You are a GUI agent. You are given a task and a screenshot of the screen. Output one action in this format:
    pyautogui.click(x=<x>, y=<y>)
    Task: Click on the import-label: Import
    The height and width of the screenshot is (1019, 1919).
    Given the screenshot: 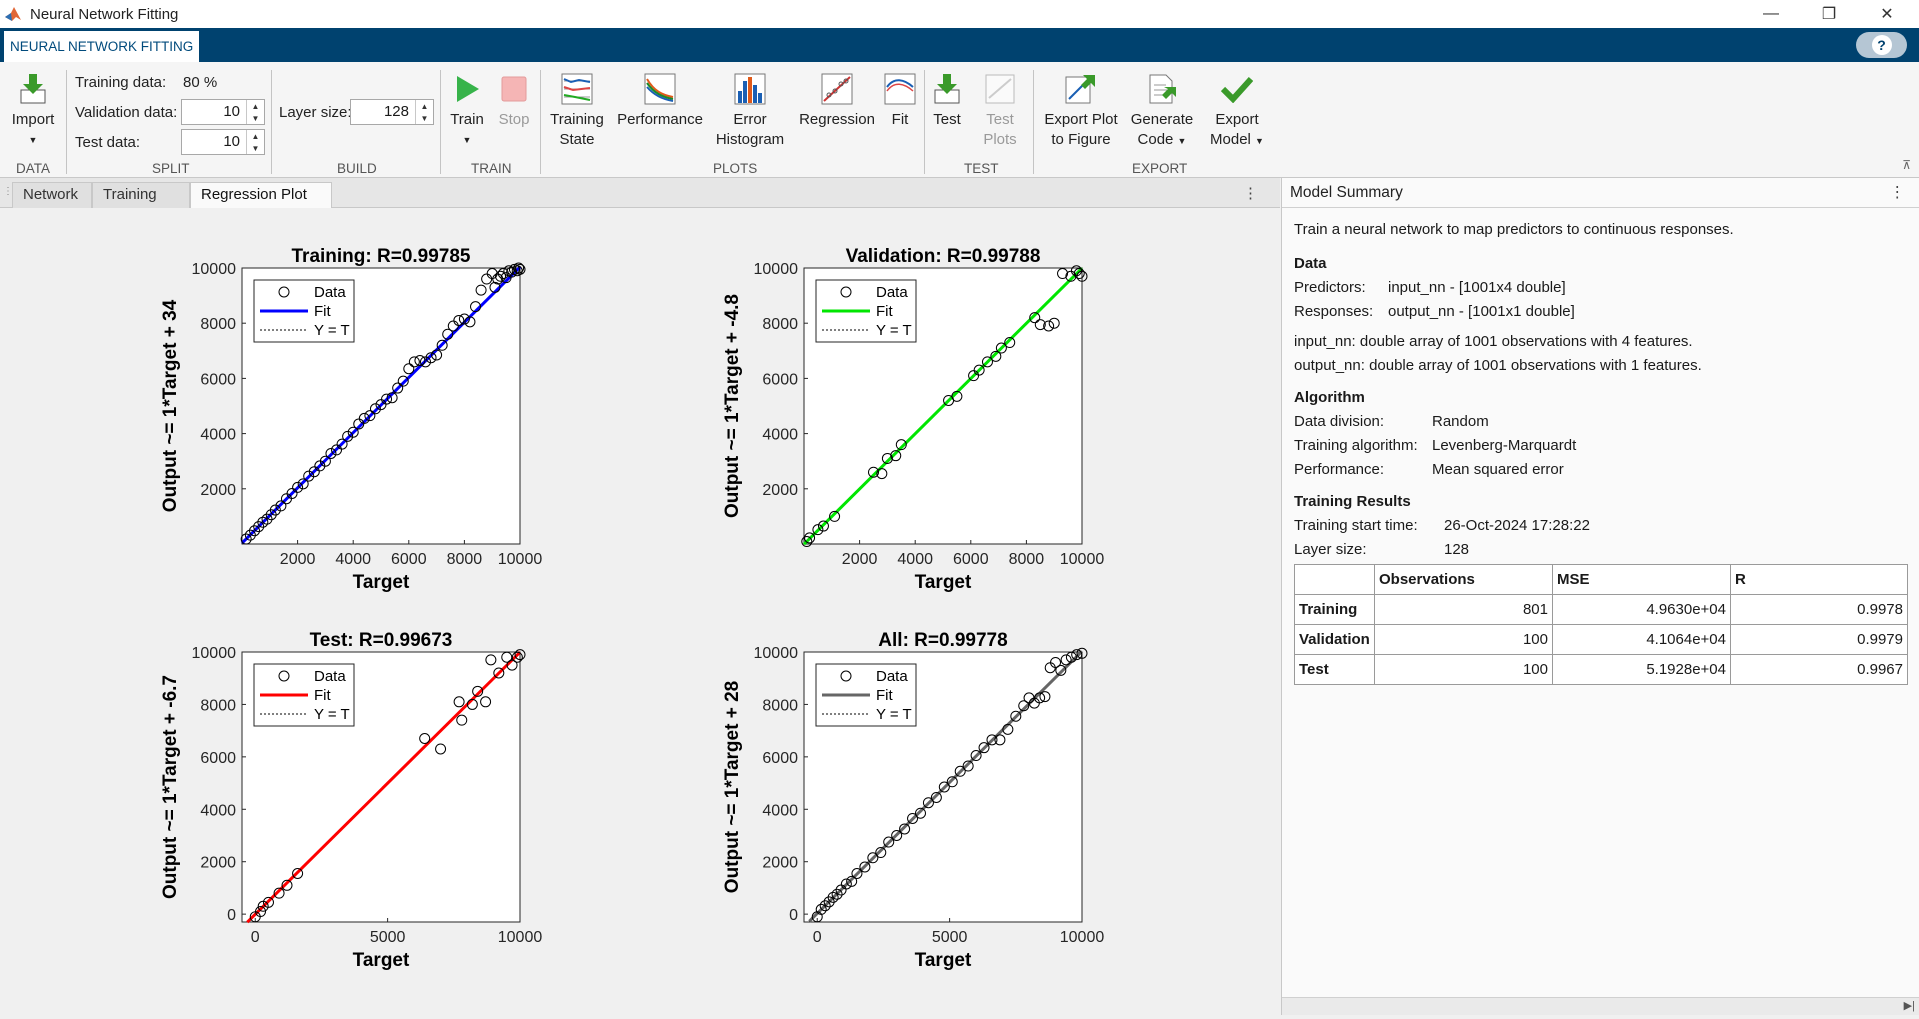 What is the action you would take?
    pyautogui.click(x=33, y=120)
    